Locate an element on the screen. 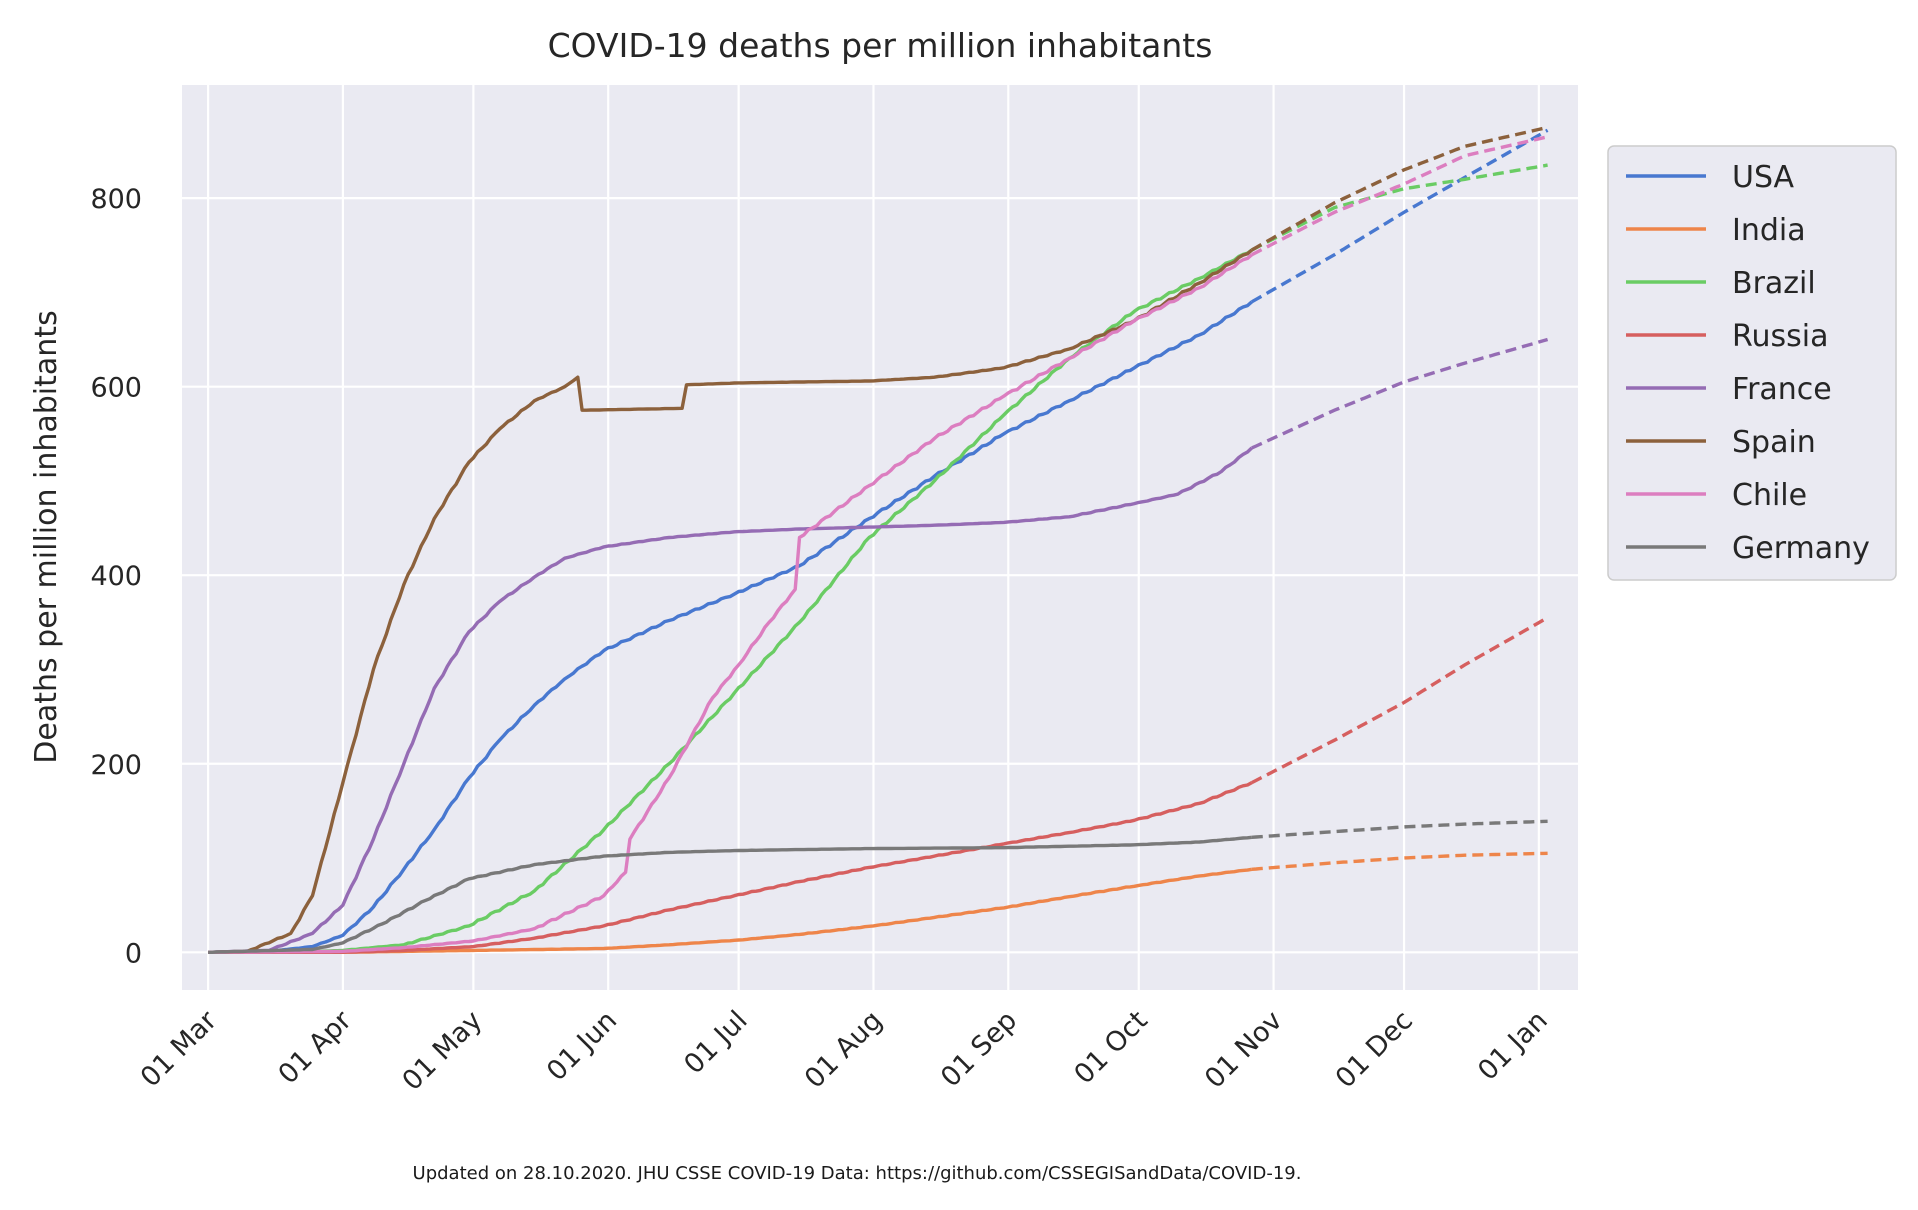 The height and width of the screenshot is (1210, 1918). chart-title: COVID-19 deaths per million inhabitants is located at coordinates (880, 45).